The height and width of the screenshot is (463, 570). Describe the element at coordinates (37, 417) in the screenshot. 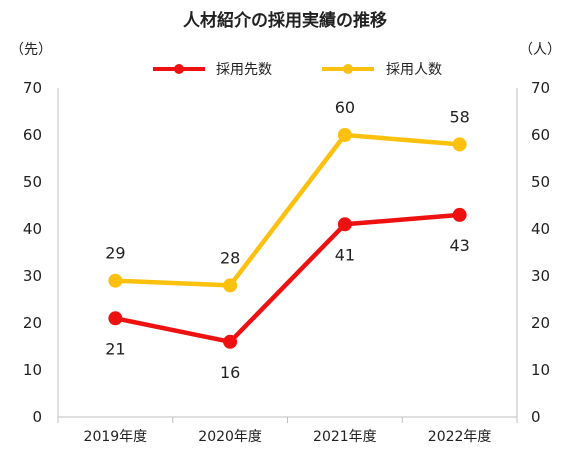

I see `left-y-tick-label: 0` at that location.